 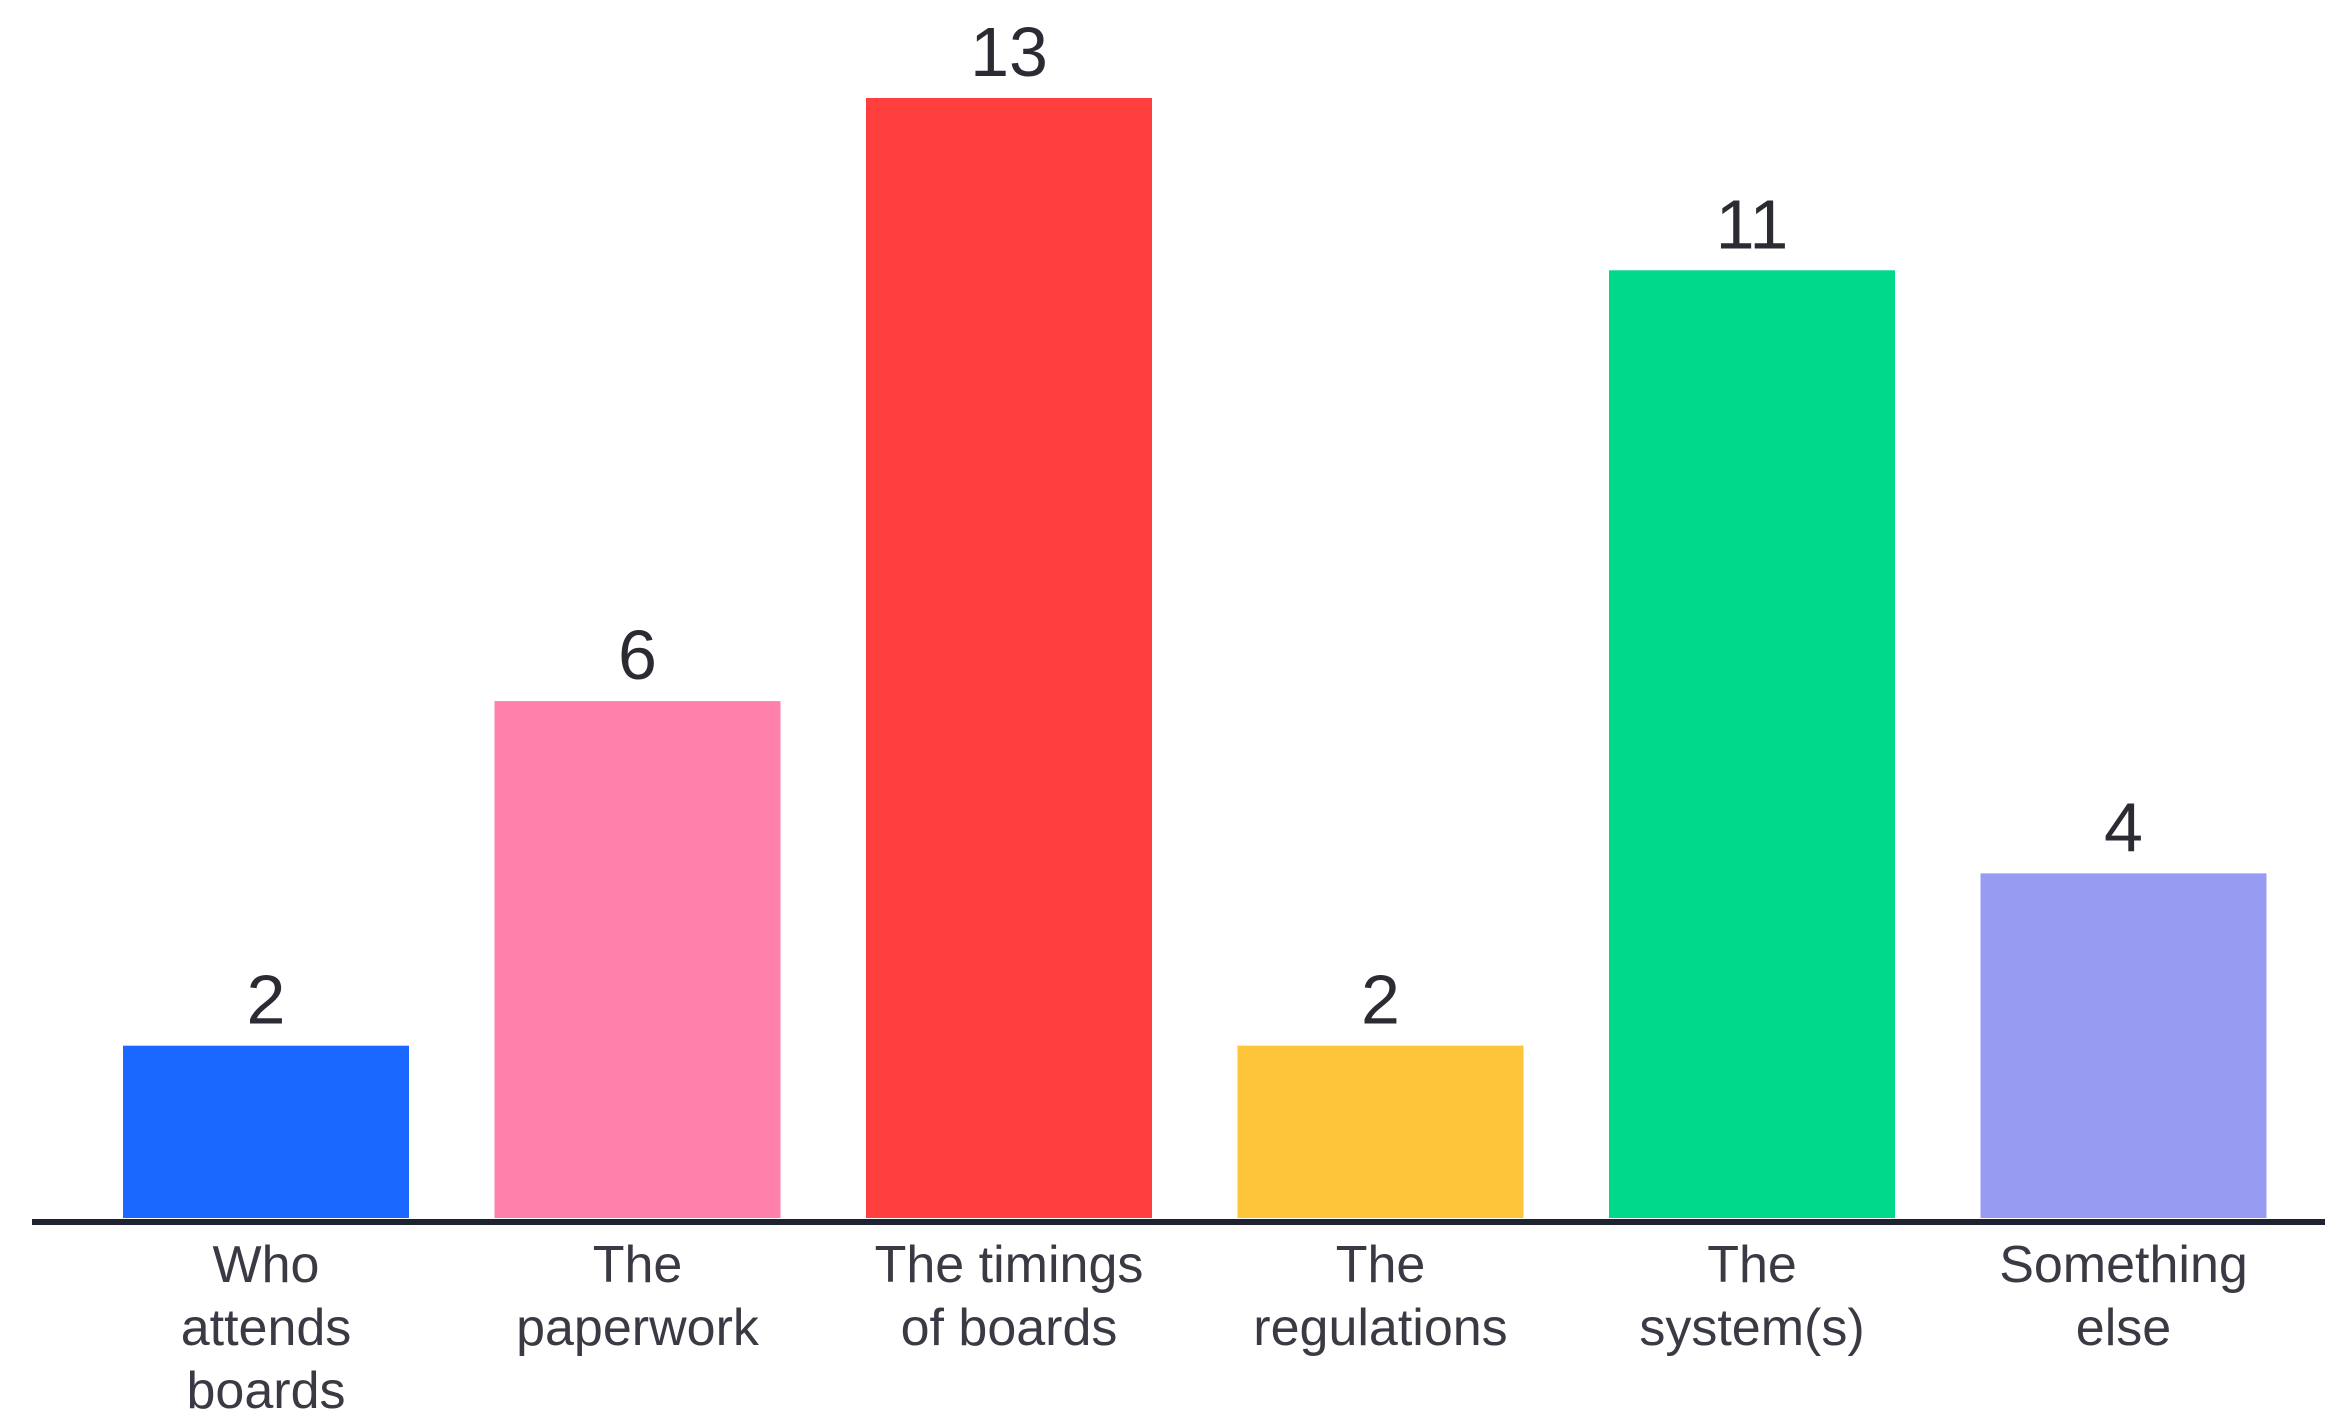 What do you see at coordinates (2123, 1296) in the screenshot?
I see `category-label-5: Something else` at bounding box center [2123, 1296].